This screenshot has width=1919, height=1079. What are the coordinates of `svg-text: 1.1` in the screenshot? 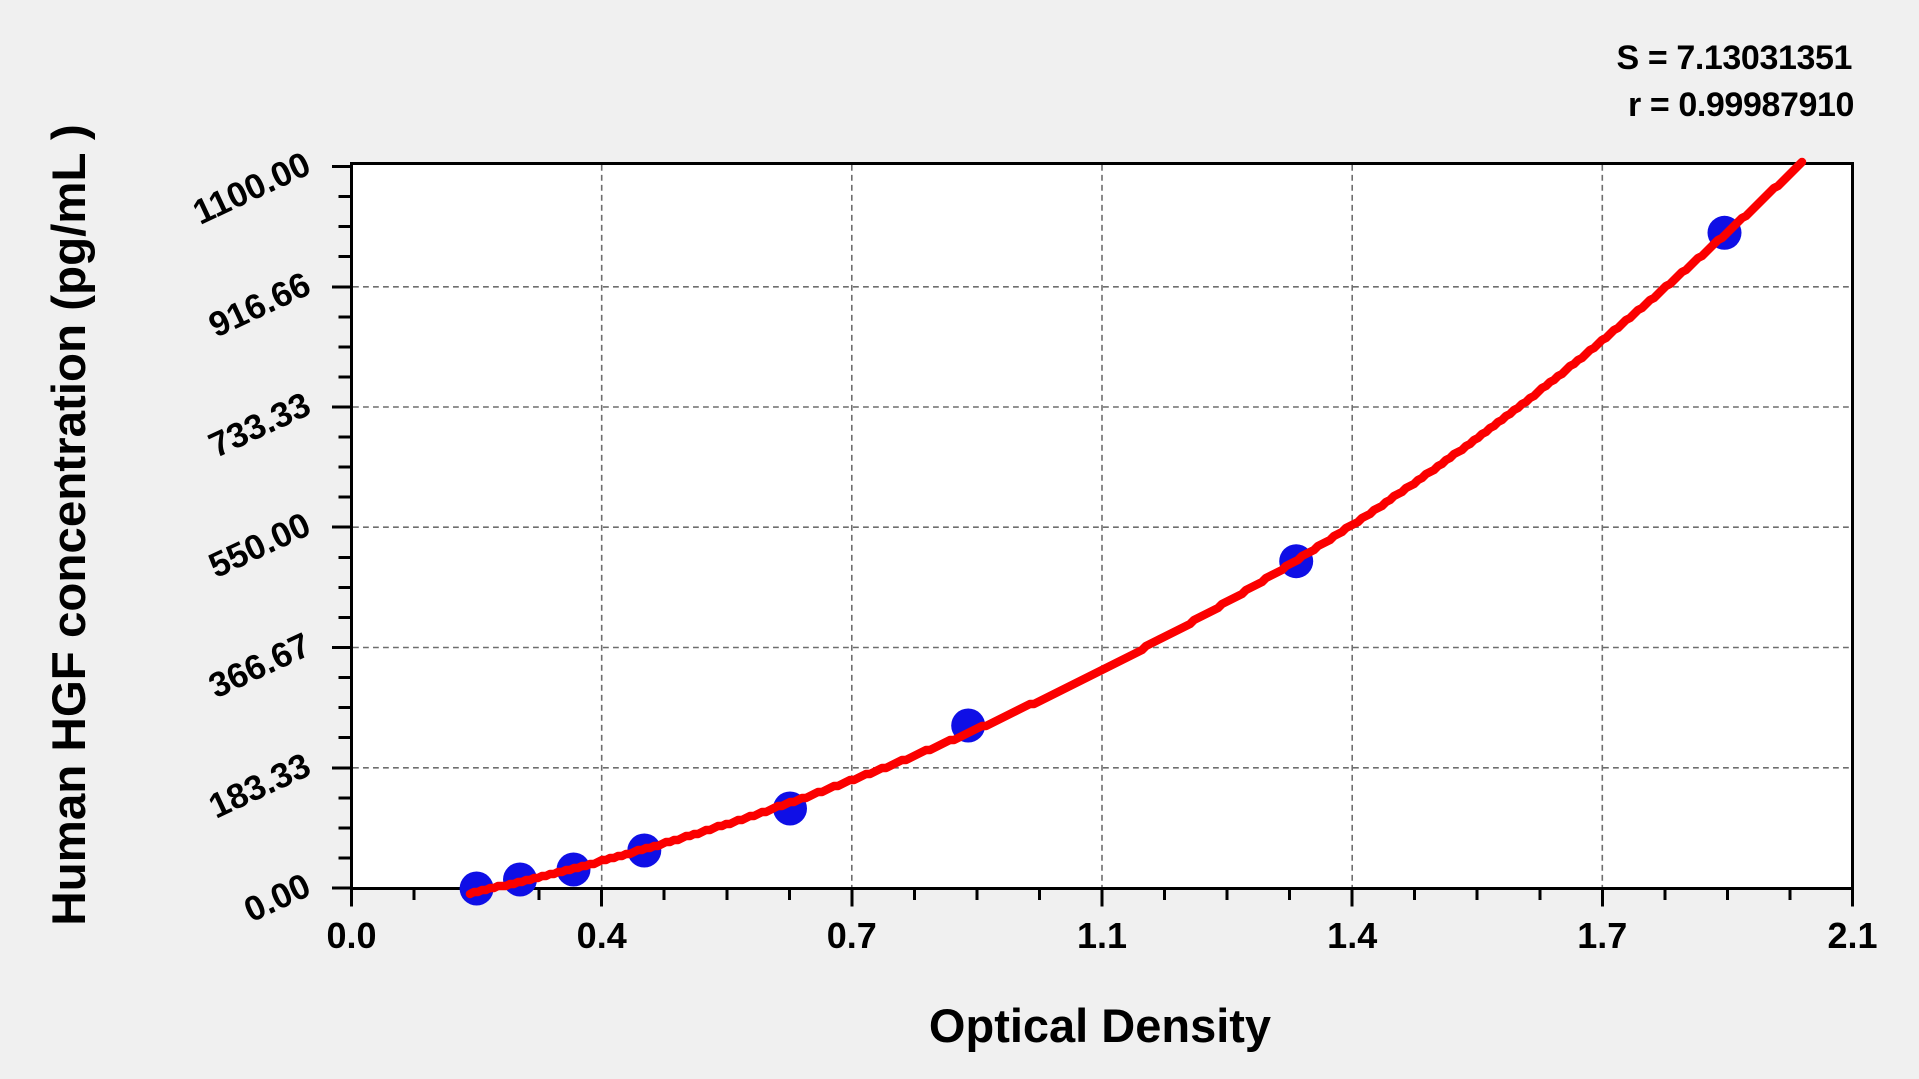 It's located at (1102, 935).